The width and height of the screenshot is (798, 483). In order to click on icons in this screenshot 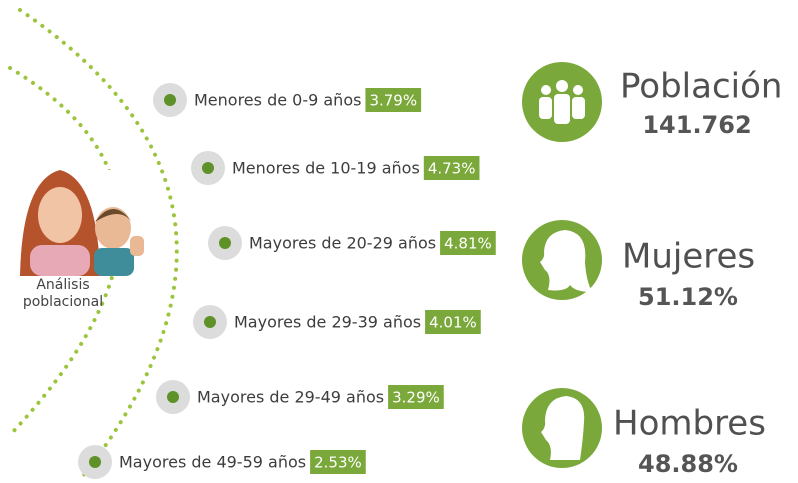, I will do `click(562, 265)`.